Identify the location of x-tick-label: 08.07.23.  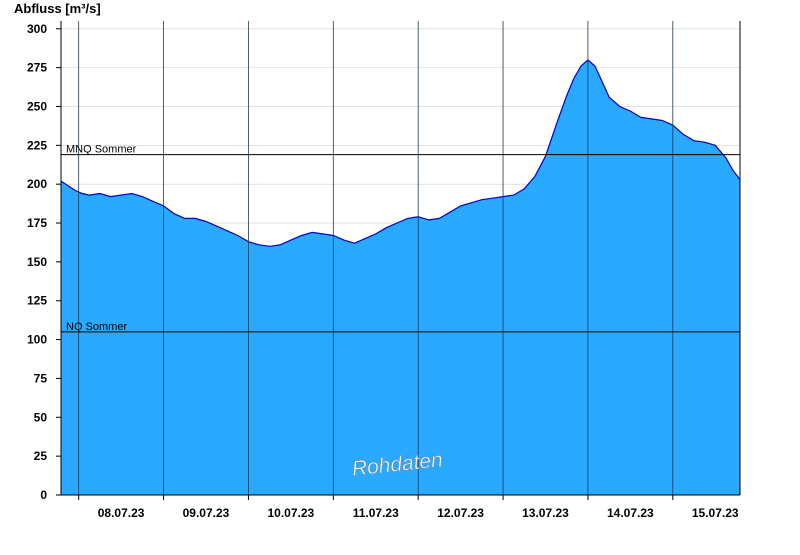
(121, 513).